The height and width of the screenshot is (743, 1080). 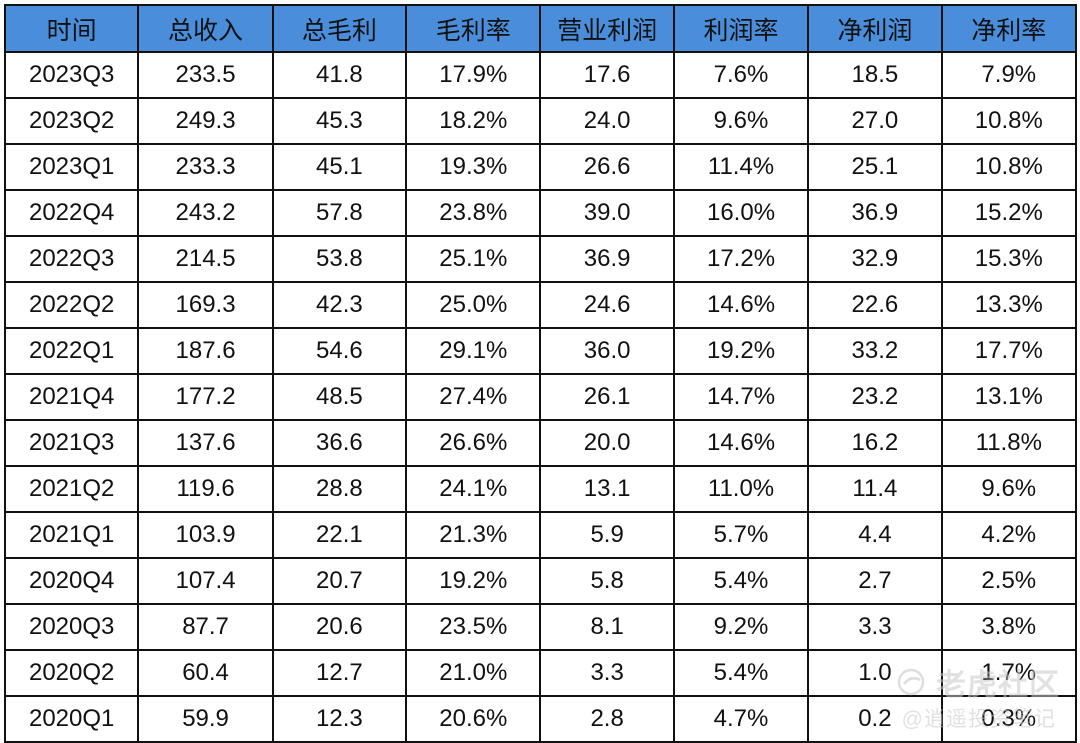 I want to click on value-cell: 60.4, so click(x=205, y=673).